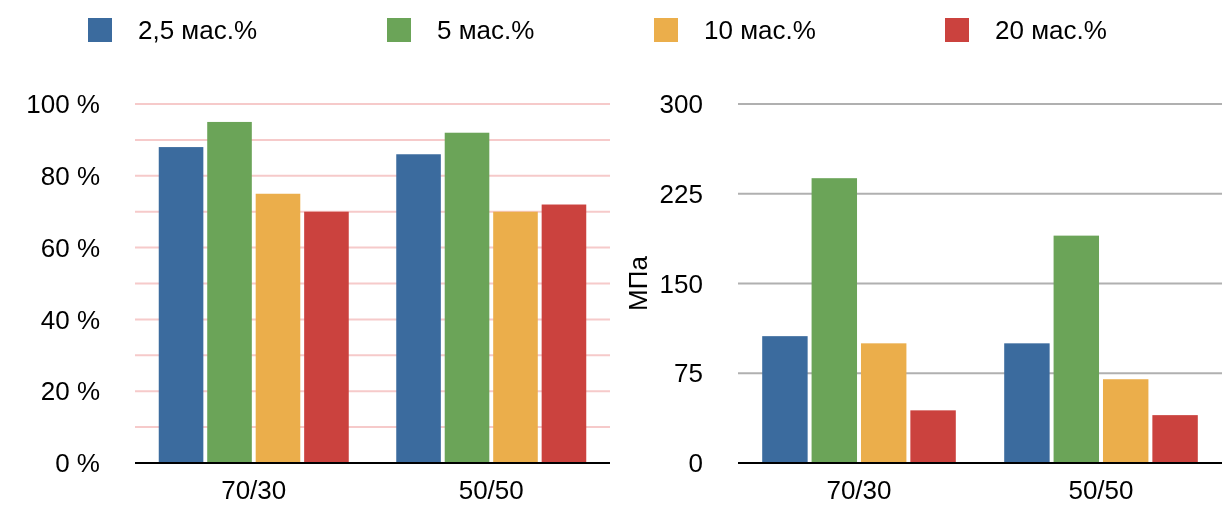 The height and width of the screenshot is (506, 1225). Describe the element at coordinates (1051, 30) in the screenshot. I see `legend-label: 20 мас.%` at that location.